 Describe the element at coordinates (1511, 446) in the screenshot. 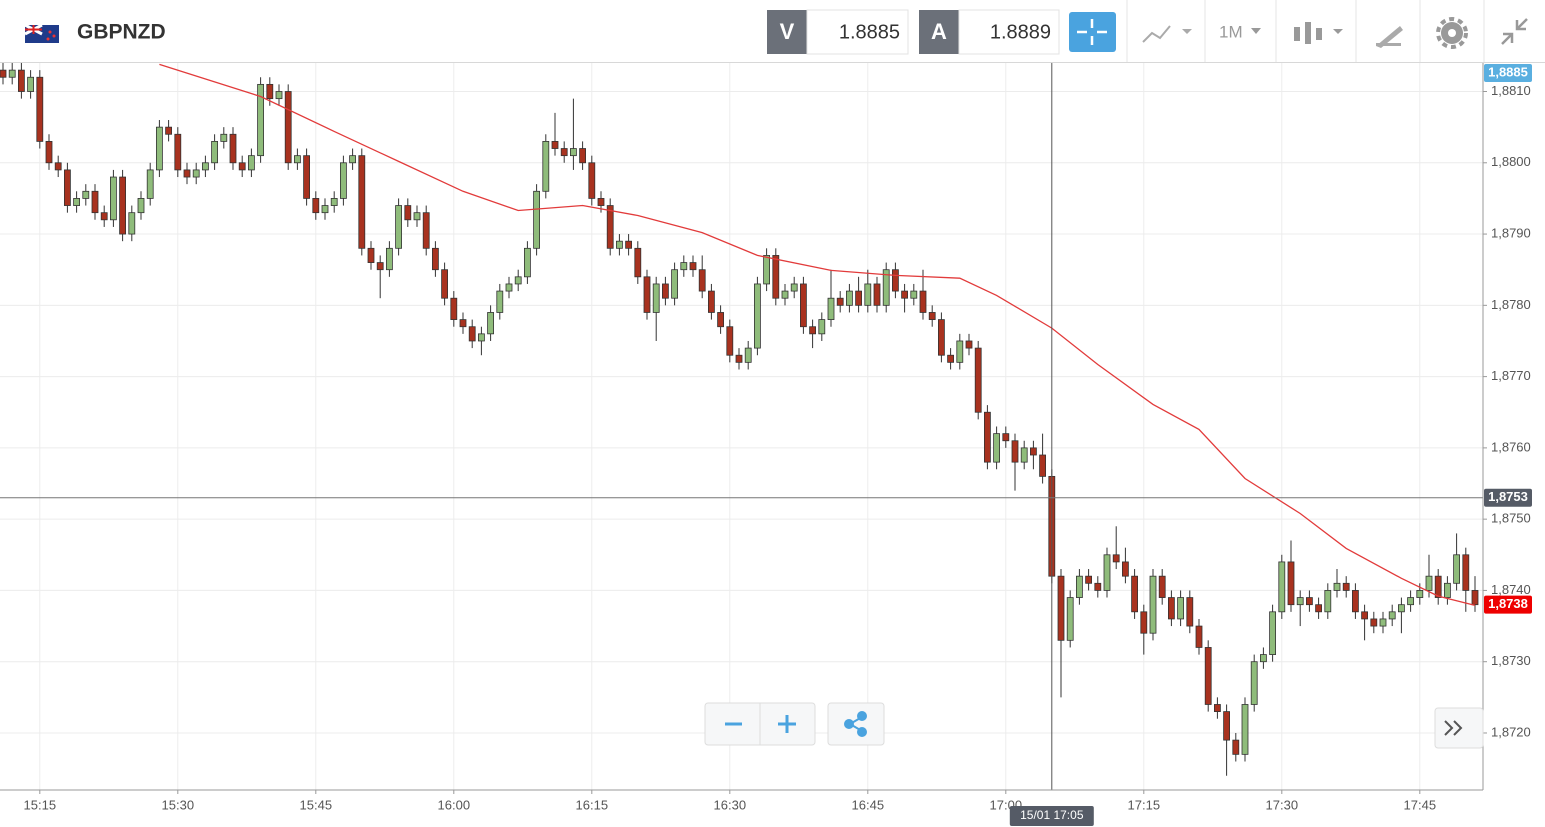

I see `y-tick-label: 1,8760` at that location.